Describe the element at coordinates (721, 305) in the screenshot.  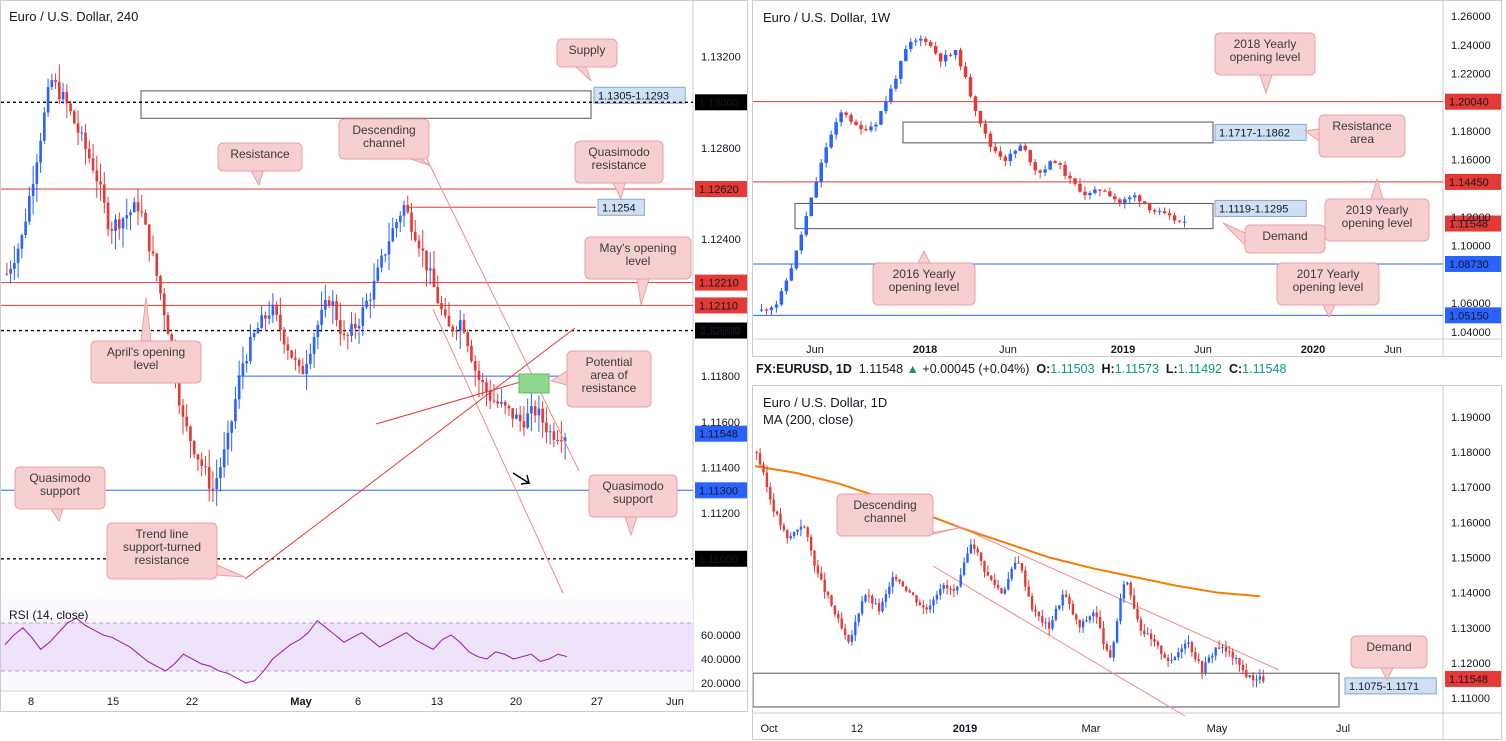
I see `level-price-tag-3-bg` at that location.